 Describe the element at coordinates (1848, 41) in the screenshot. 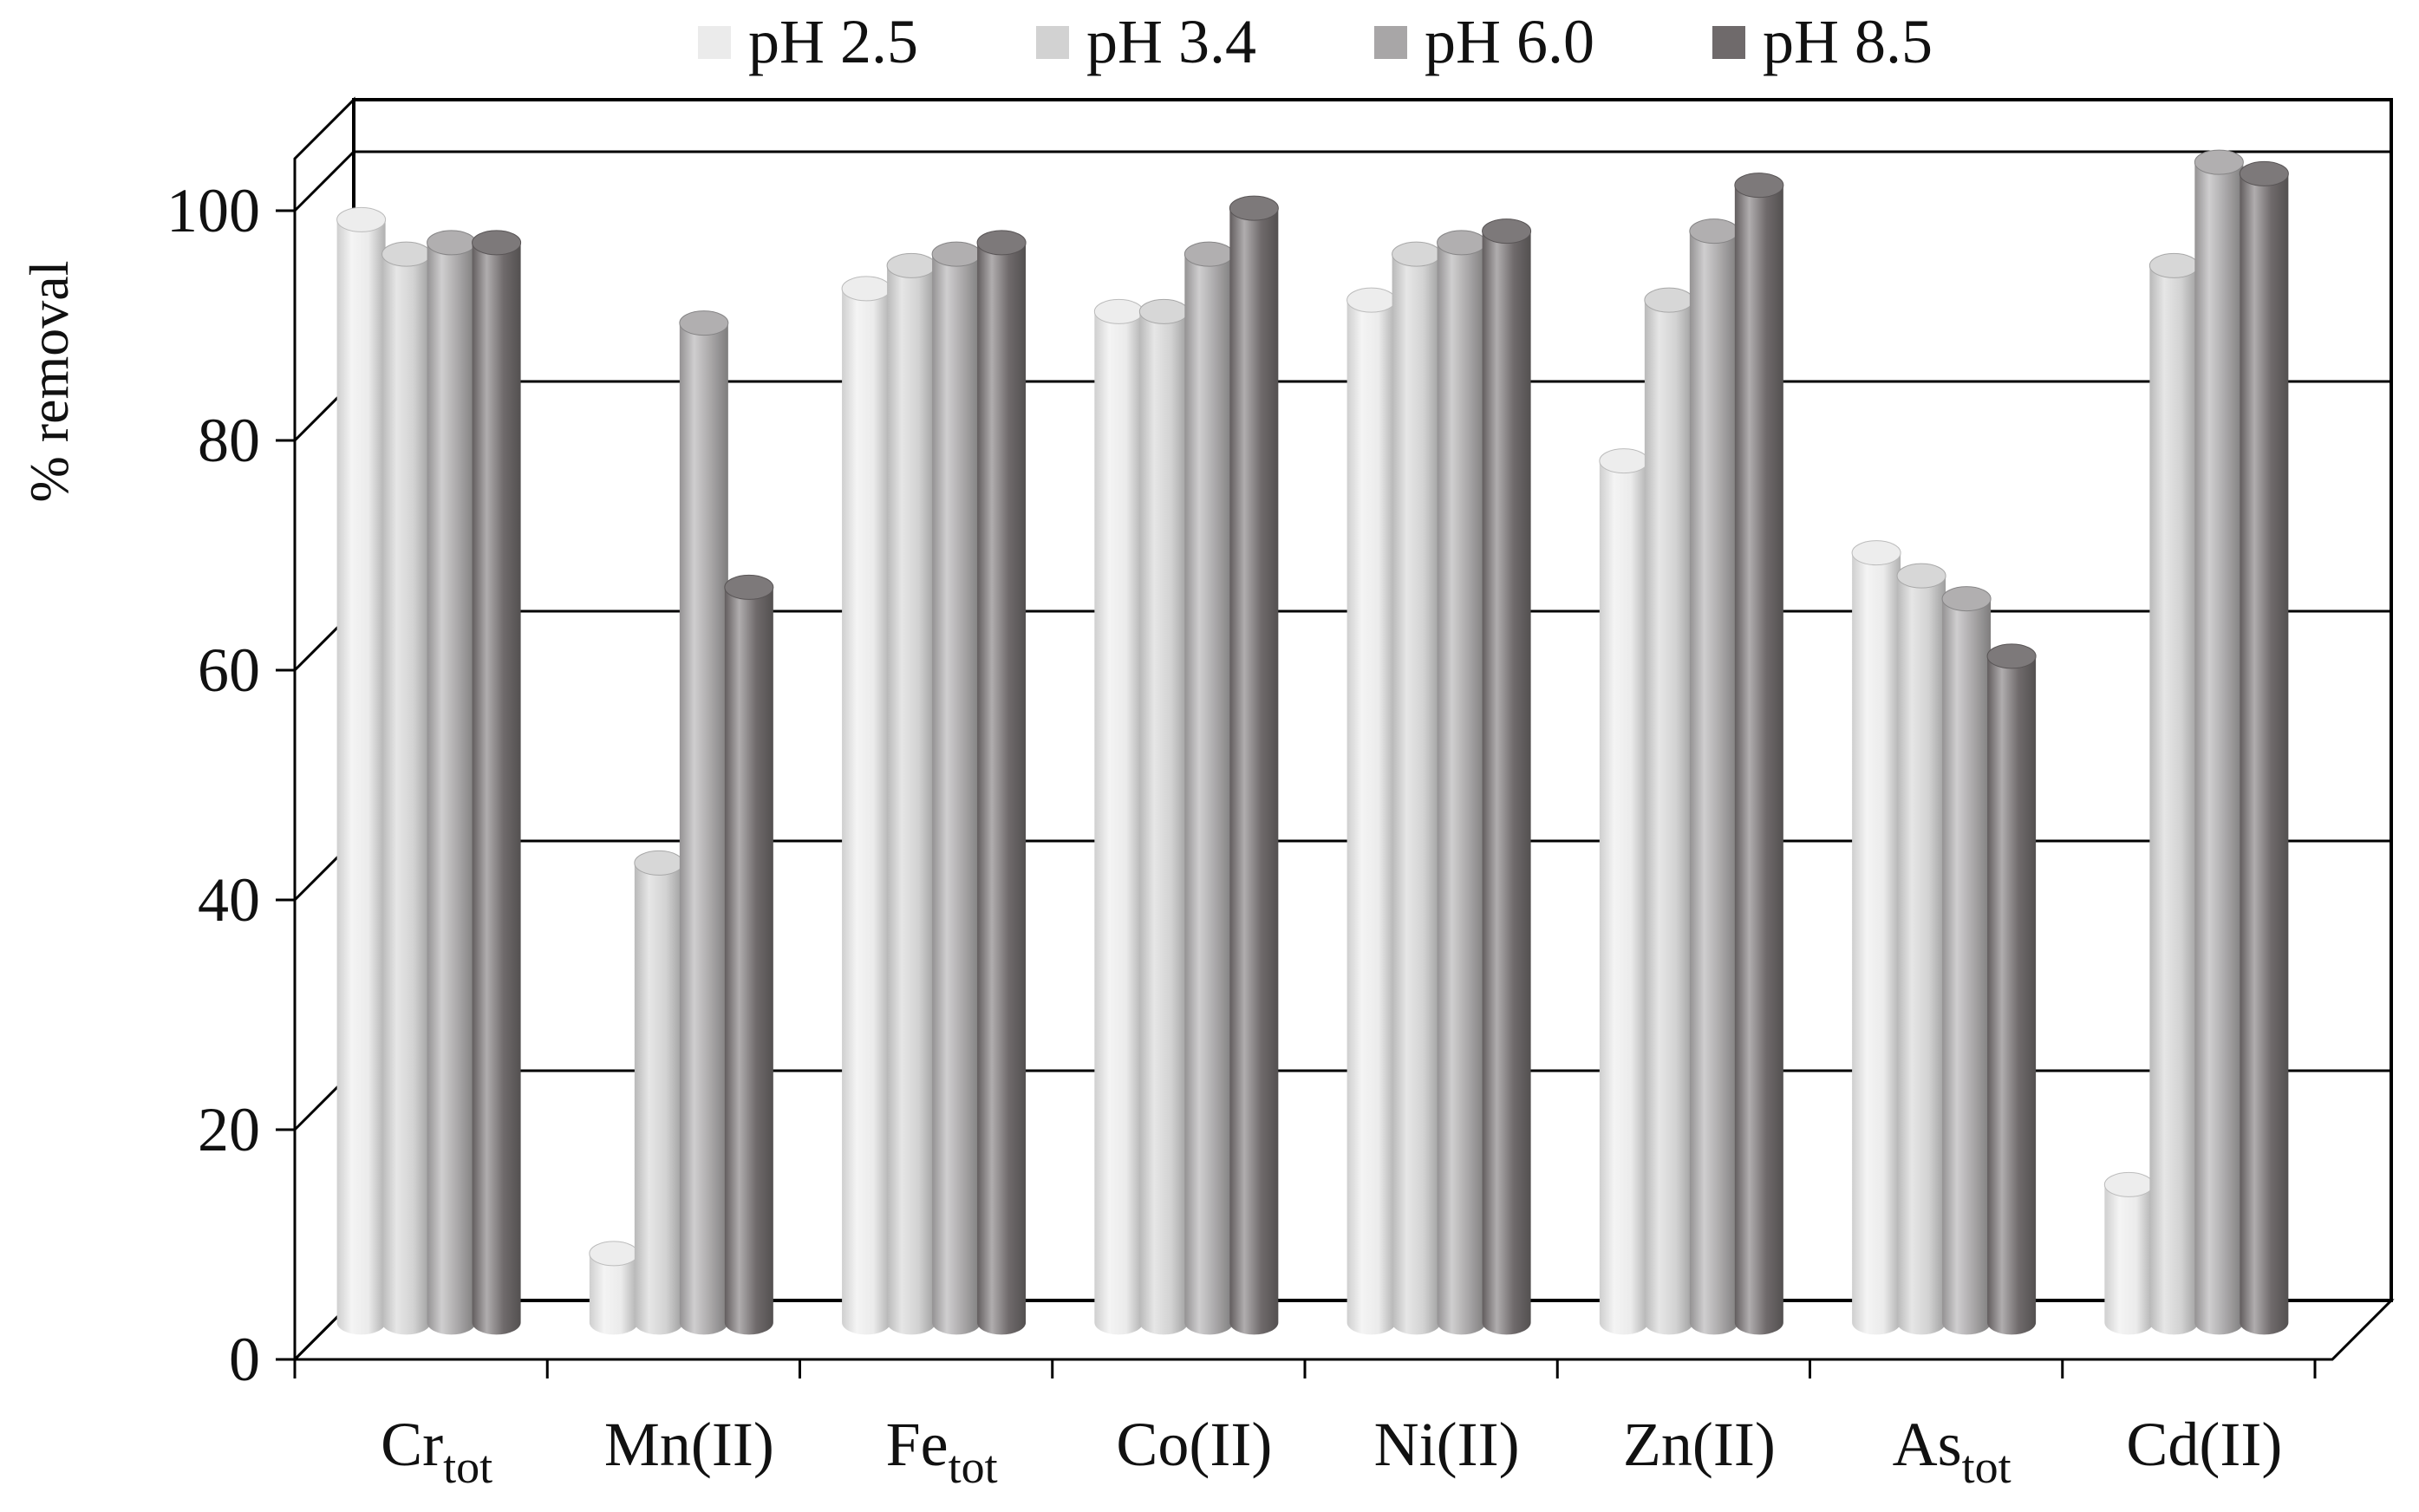

I see `legend-label: pH 8.5` at that location.